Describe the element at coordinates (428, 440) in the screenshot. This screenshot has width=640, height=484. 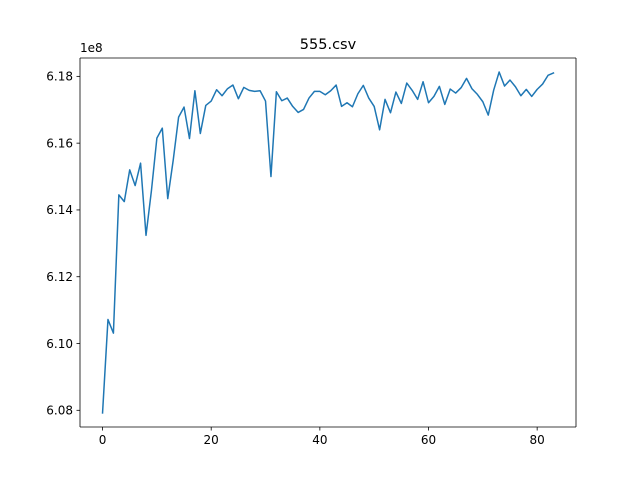
I see `x-tick-label: 60` at that location.